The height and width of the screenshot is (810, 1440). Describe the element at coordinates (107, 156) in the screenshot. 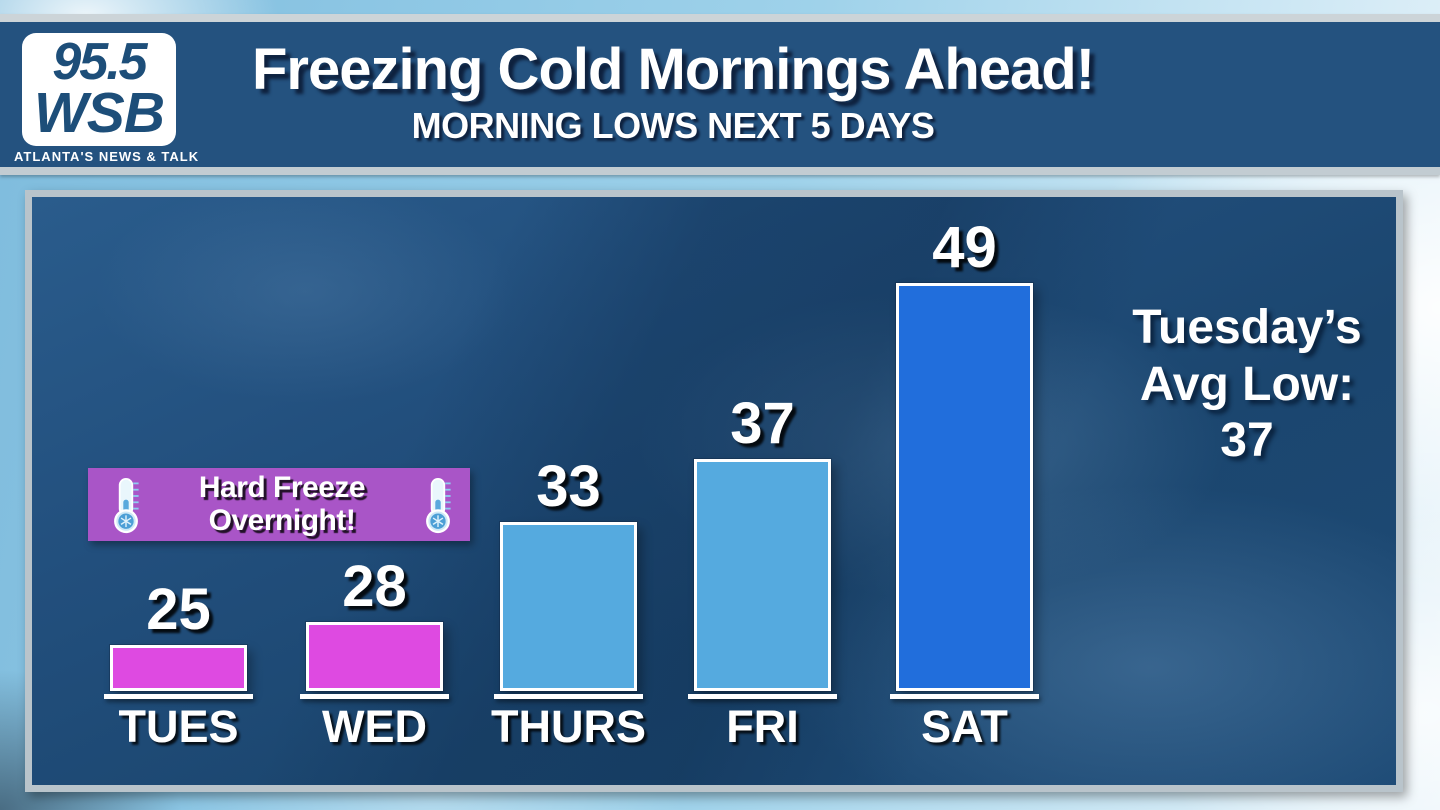

I see `logo-tagline: ATLANTA'S NEWS & TALK` at that location.